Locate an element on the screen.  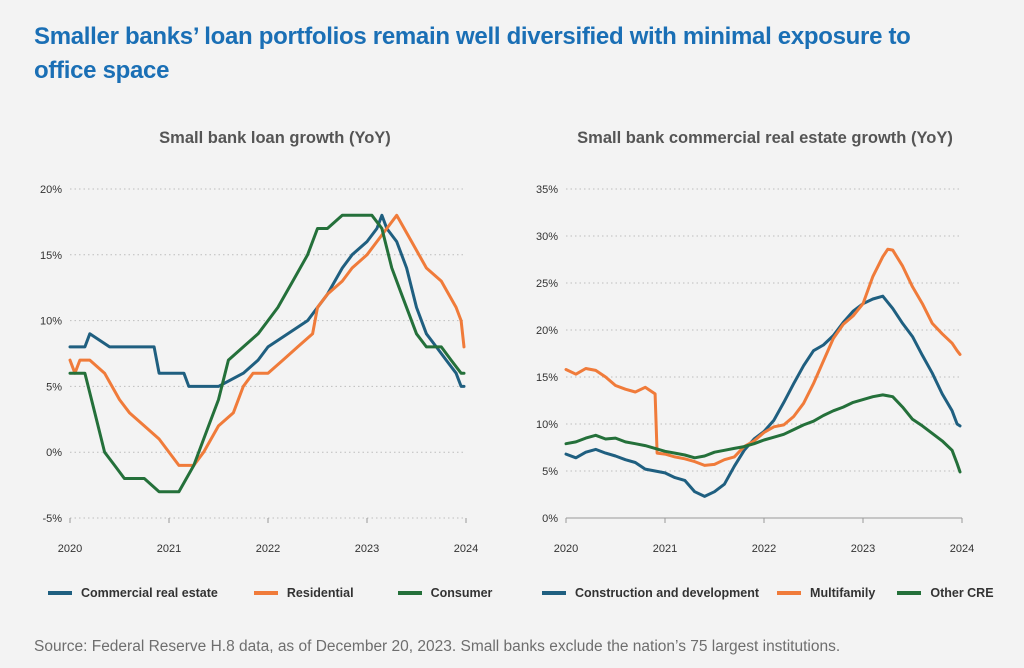
chart-title-loan-growth: Small bank loan growth (YoY) is located at coordinates (275, 138).